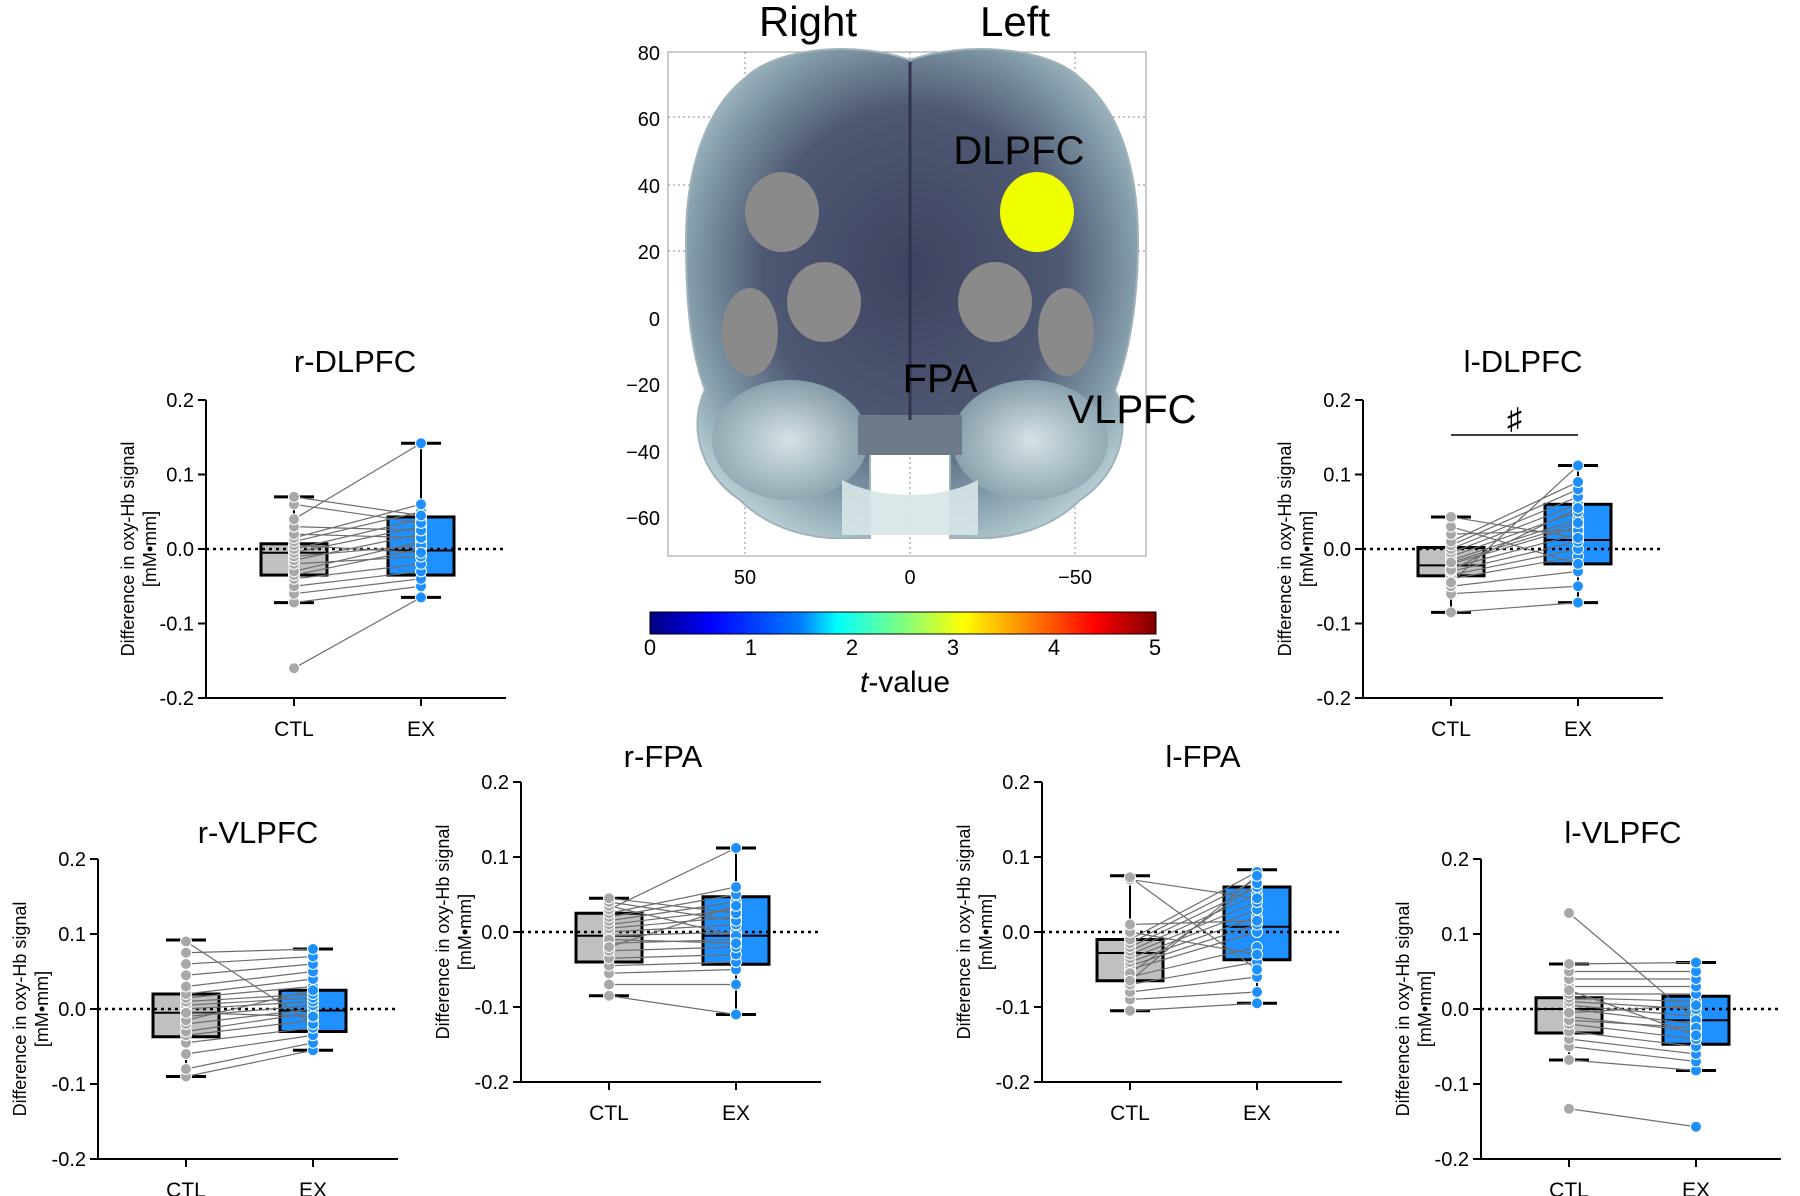  Describe the element at coordinates (865, 682) in the screenshot. I see `colorbar-label-italic: t` at that location.